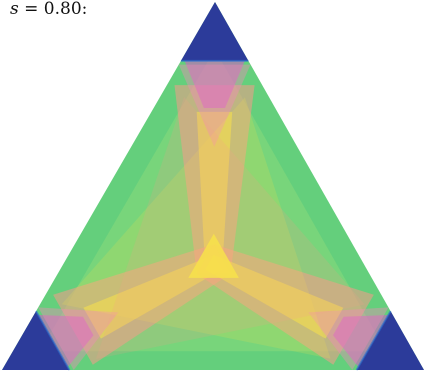  I want to click on parameter-label: s = 0.80:, so click(48, 9).